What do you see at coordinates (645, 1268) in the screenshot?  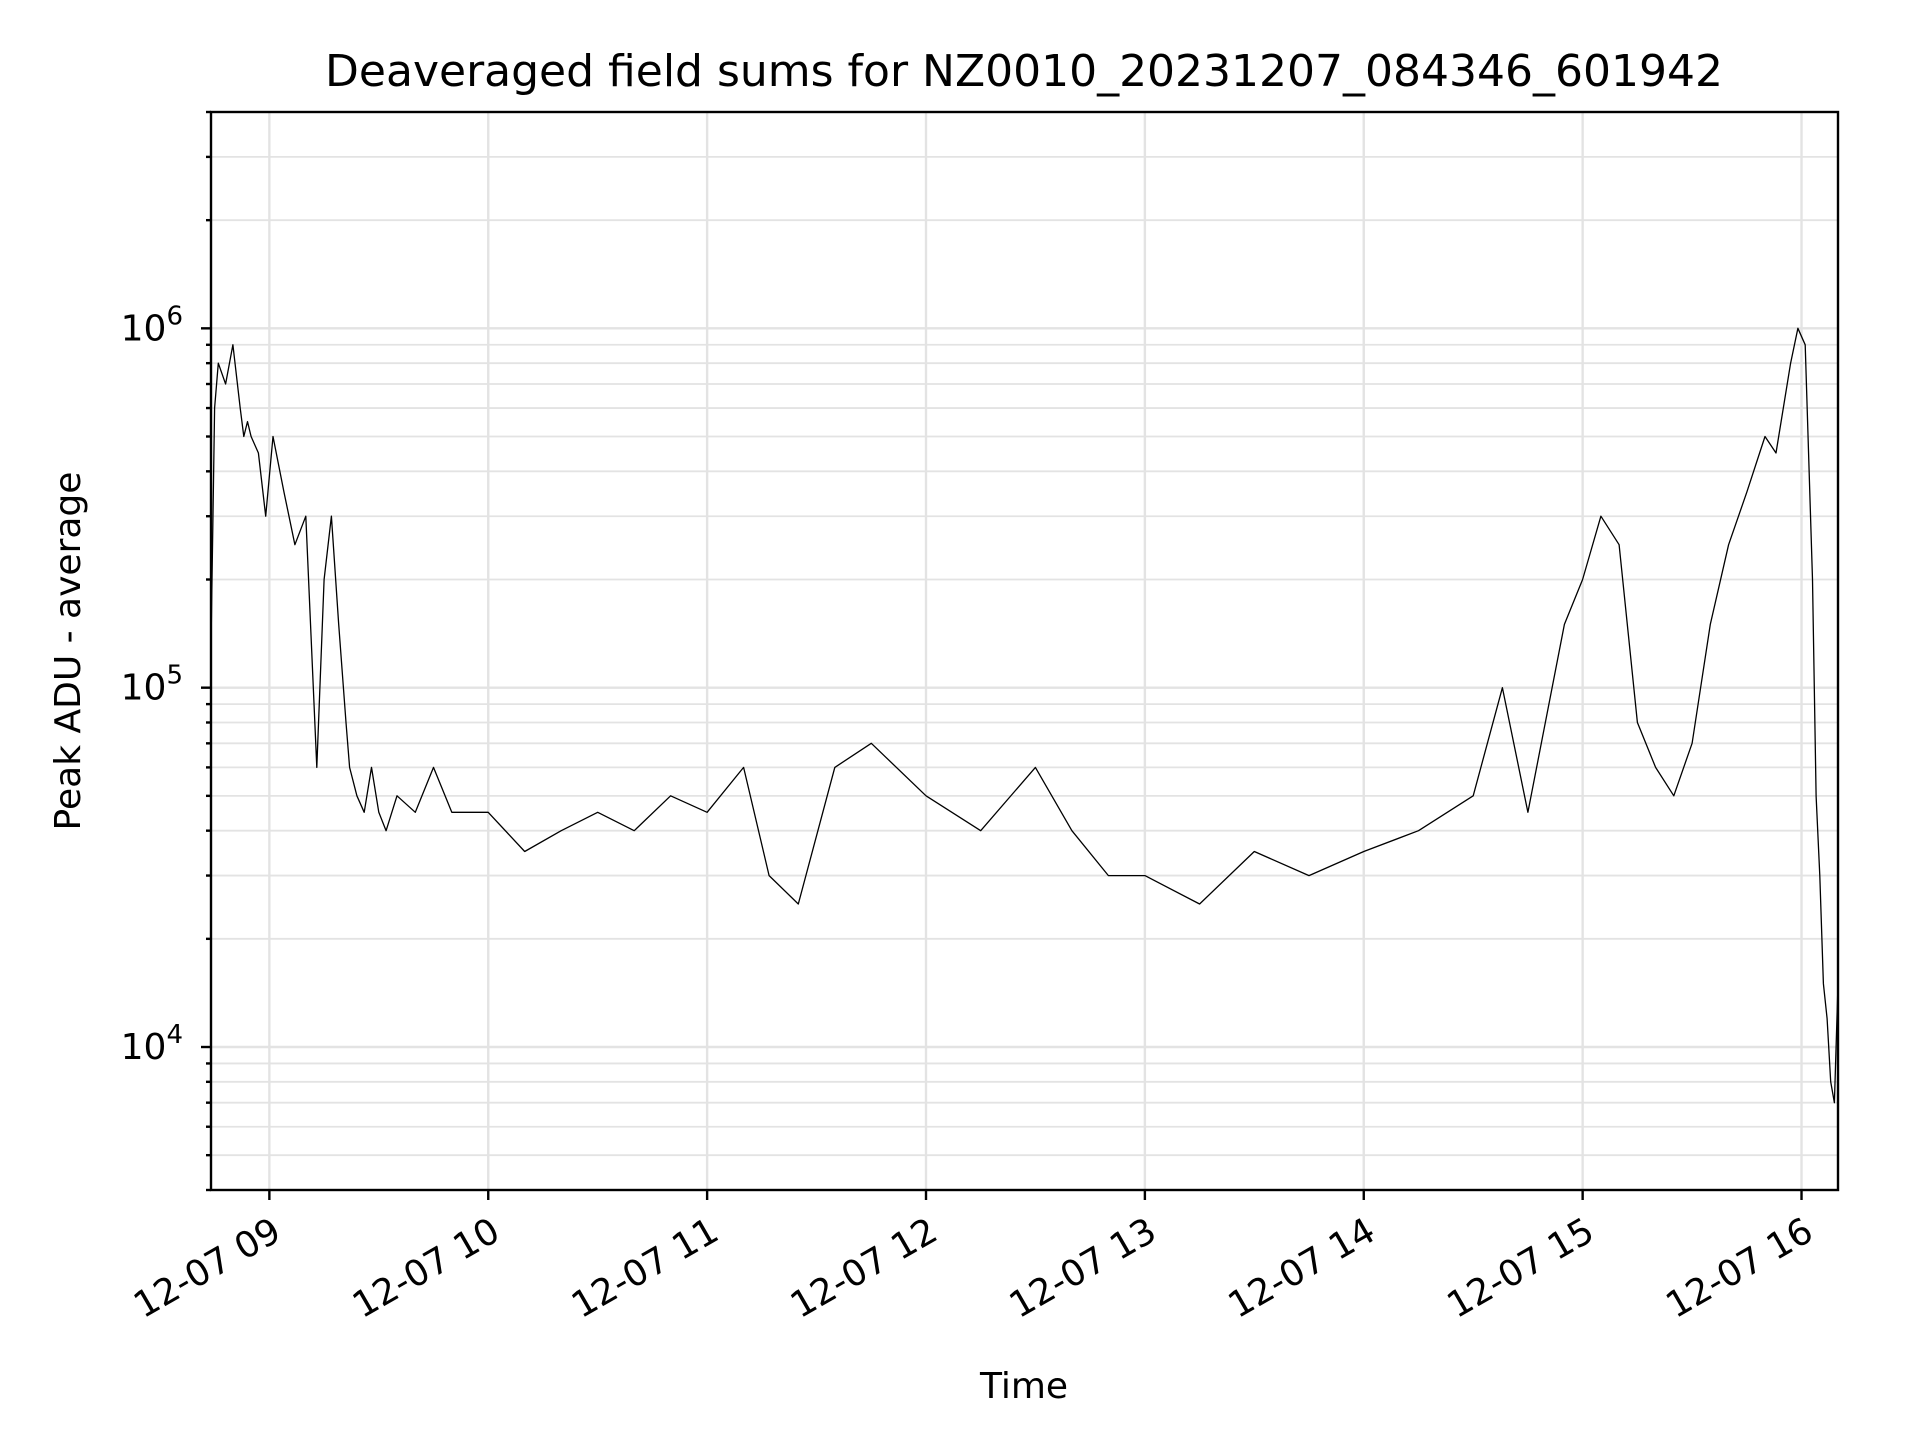 I see `x-tick-label: 12-07 11` at bounding box center [645, 1268].